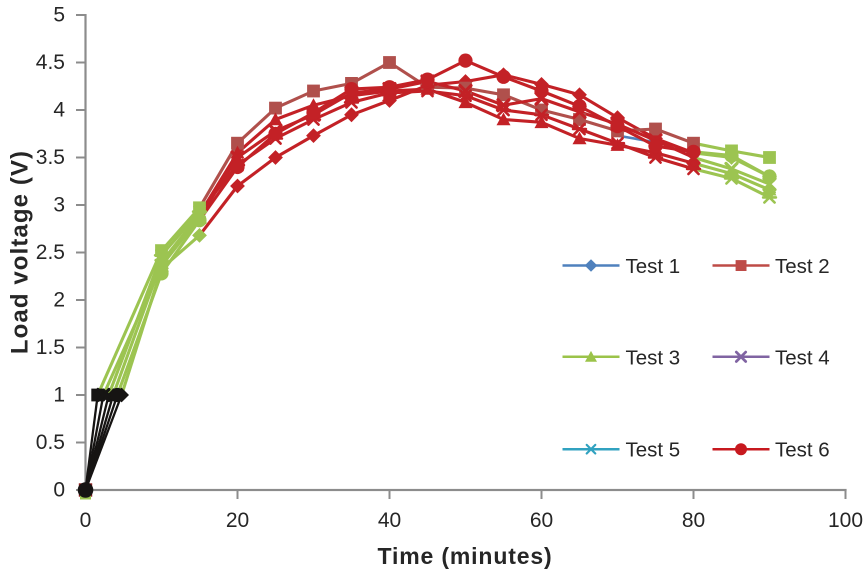 This screenshot has width=866, height=581. I want to click on svg-text: 0.5, so click(50, 442).